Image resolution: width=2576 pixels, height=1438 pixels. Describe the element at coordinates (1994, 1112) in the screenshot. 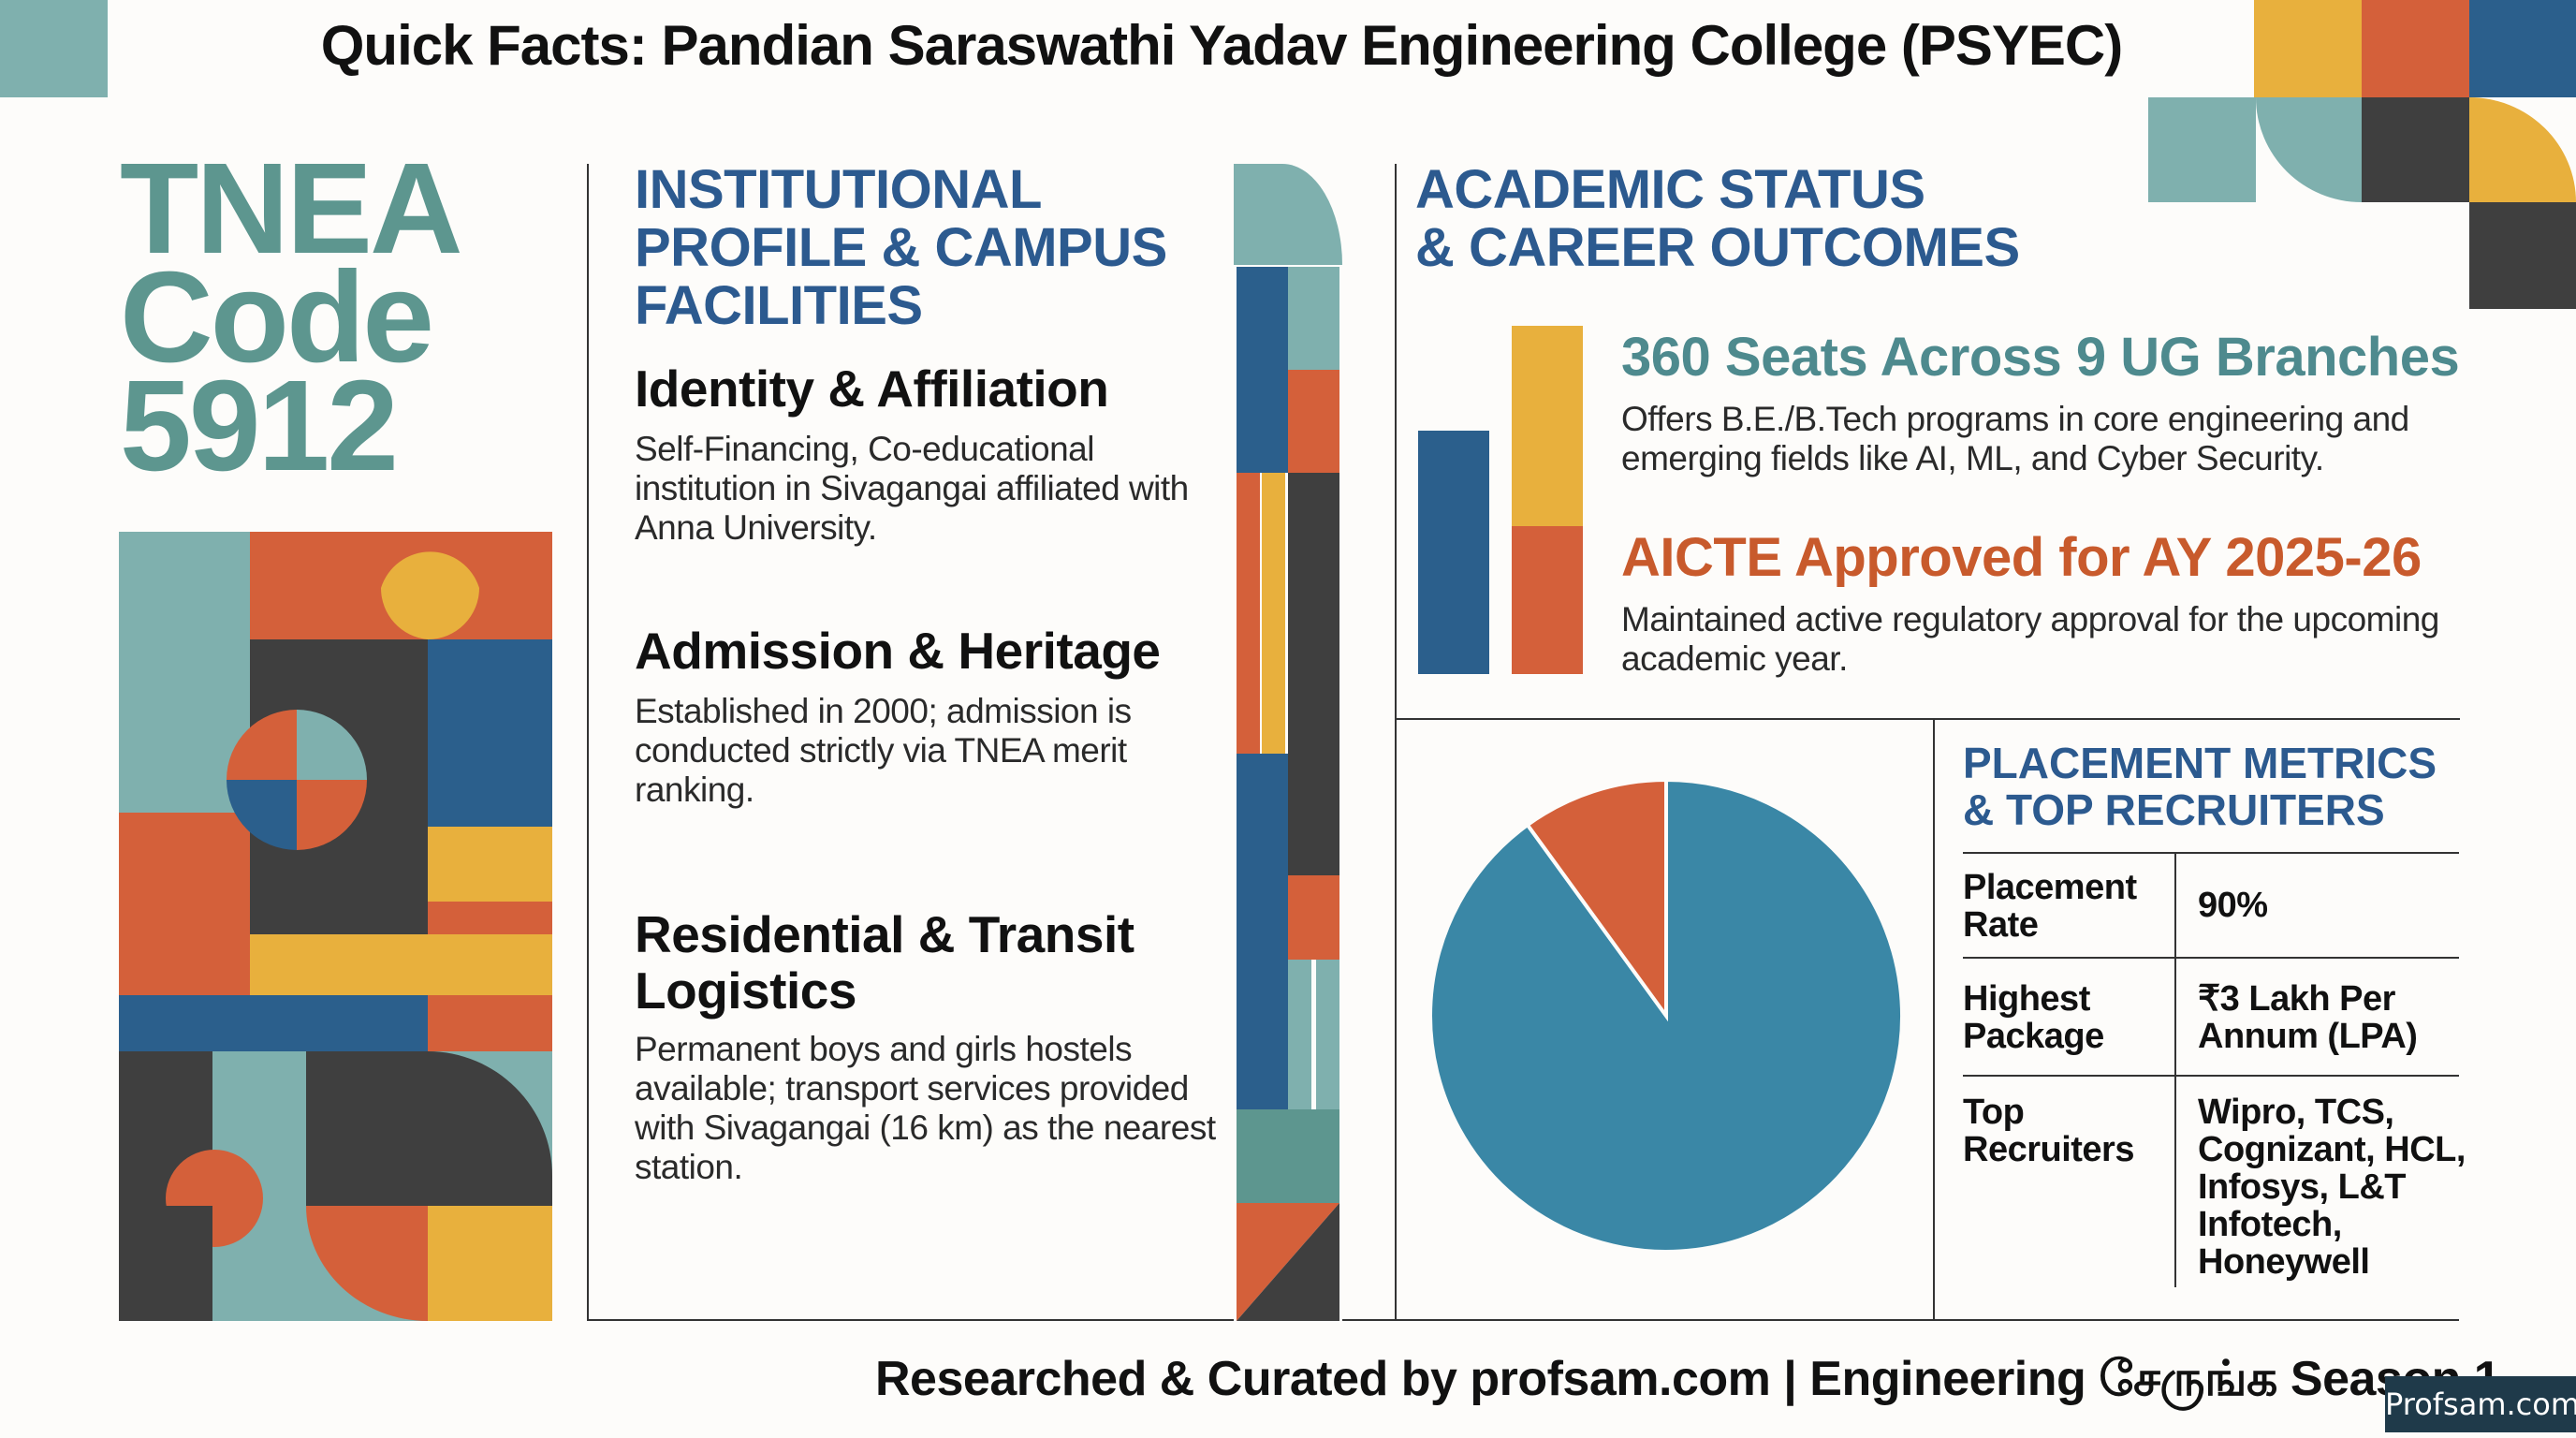

I see `top-recruiters-label-line-1: Top` at that location.